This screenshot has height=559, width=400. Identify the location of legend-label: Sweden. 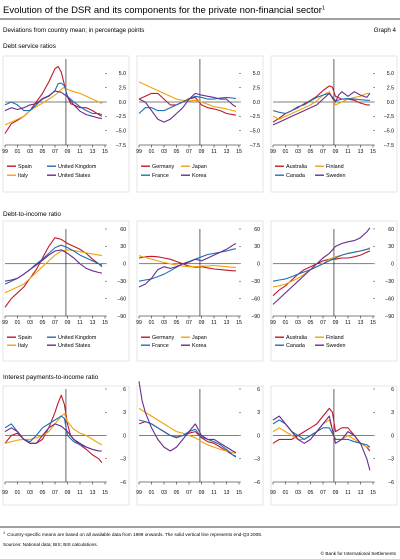
(335, 176).